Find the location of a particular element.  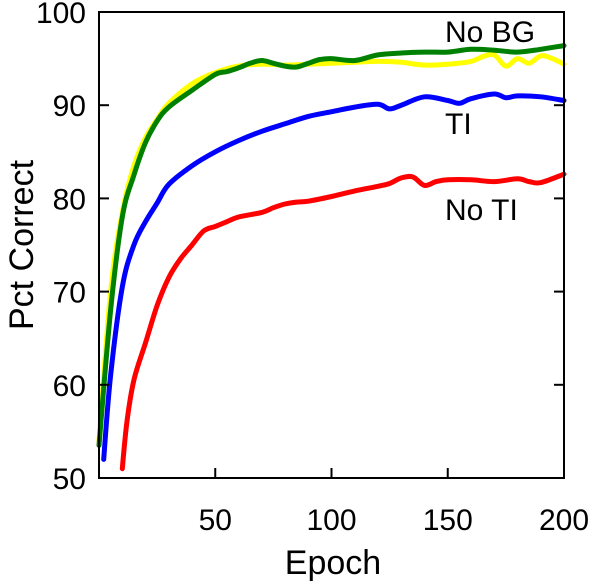

x-tick-label: 200 is located at coordinates (564, 520).